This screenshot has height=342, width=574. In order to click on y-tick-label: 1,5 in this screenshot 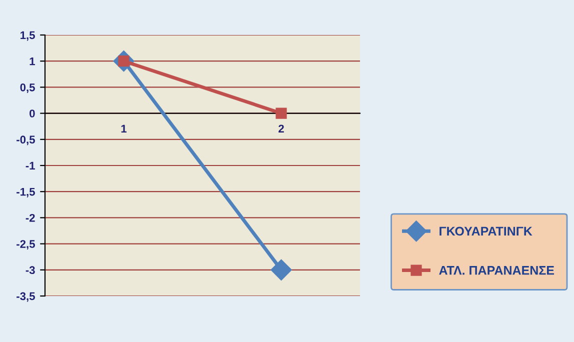, I will do `click(27, 36)`.